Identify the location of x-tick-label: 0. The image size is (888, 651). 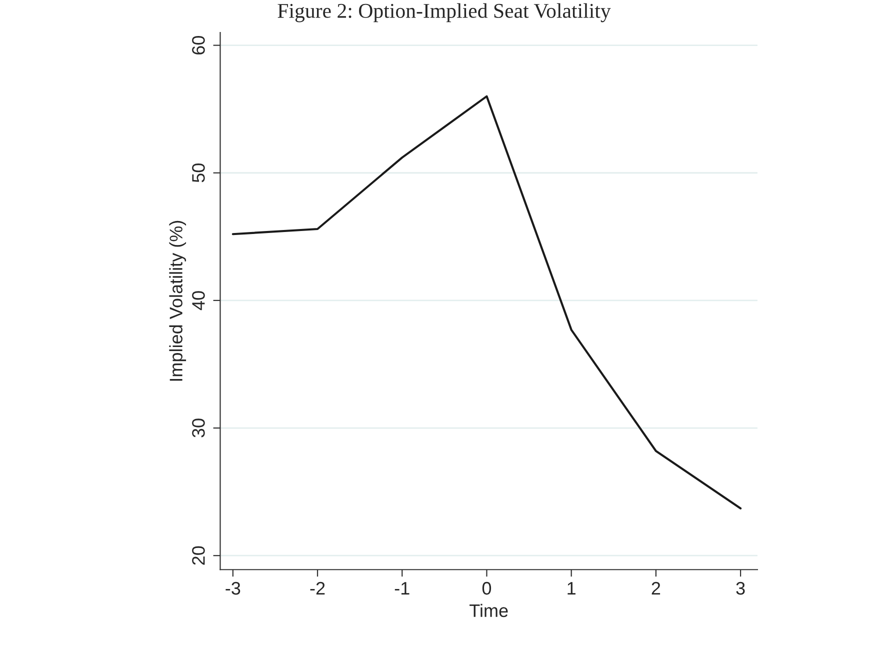
(487, 588).